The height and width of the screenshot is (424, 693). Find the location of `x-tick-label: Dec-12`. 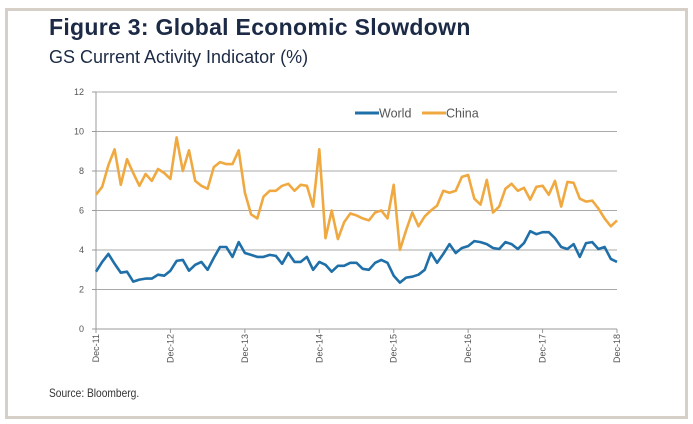

x-tick-label: Dec-12 is located at coordinates (170, 348).